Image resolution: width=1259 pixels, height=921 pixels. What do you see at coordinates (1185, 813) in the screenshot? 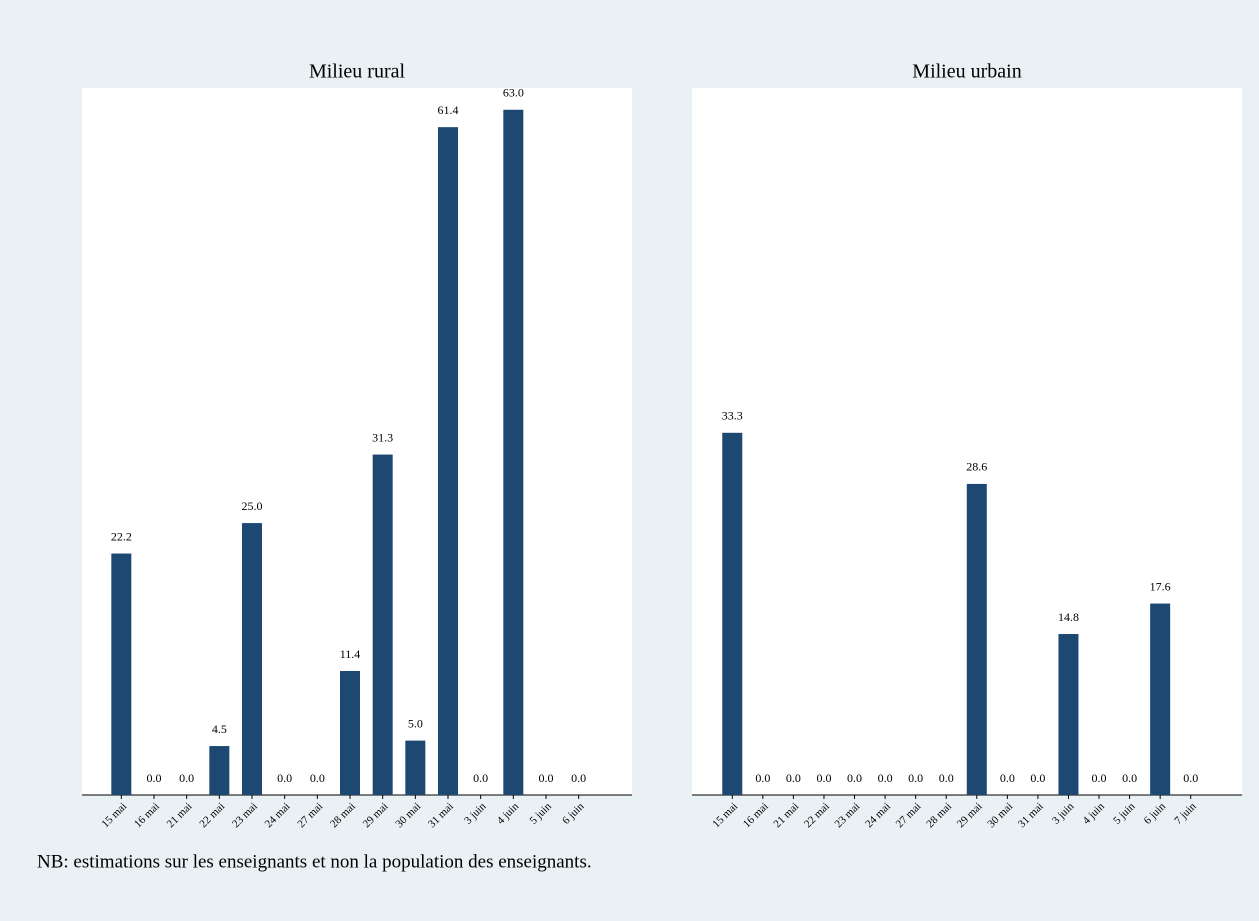
I see `x-tick-label: 7 juin` at bounding box center [1185, 813].